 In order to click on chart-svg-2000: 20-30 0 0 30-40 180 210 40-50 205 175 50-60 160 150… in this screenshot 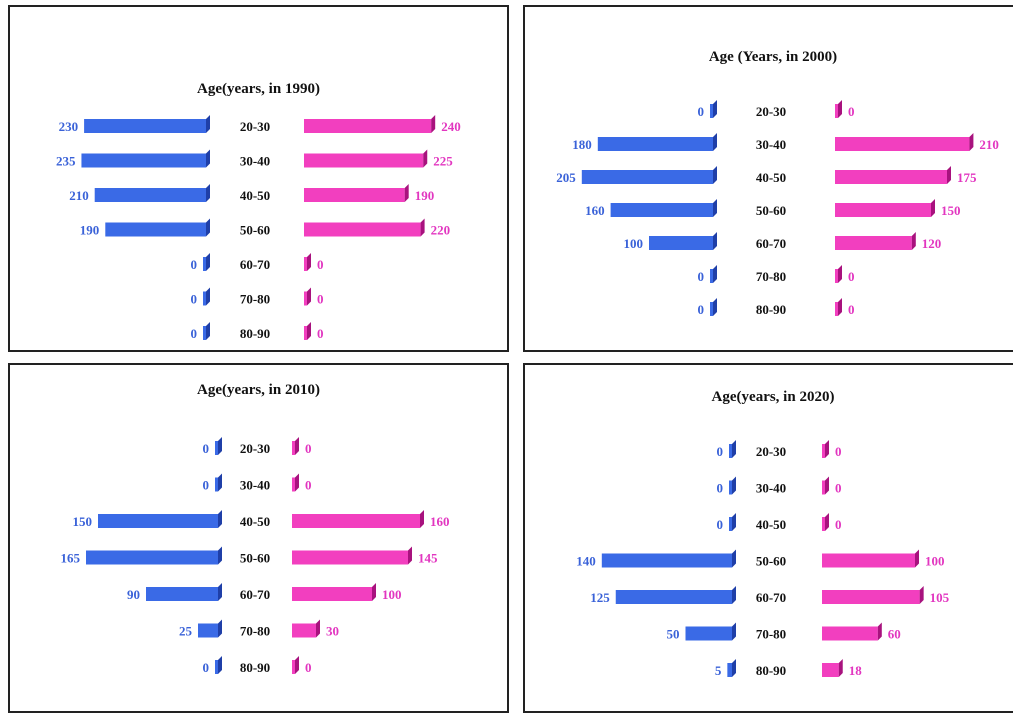, I will do `click(777, 208)`.